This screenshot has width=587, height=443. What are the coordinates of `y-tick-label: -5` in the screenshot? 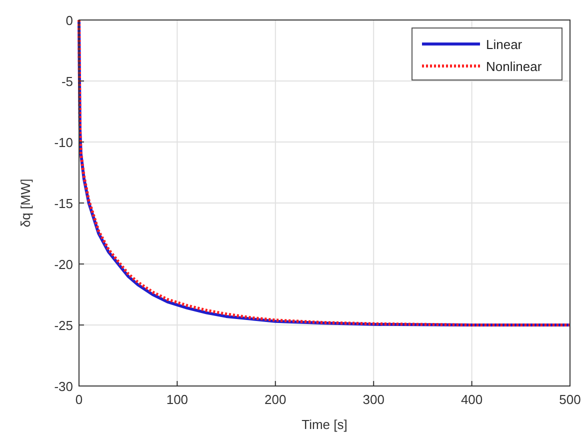 It's located at (67, 81).